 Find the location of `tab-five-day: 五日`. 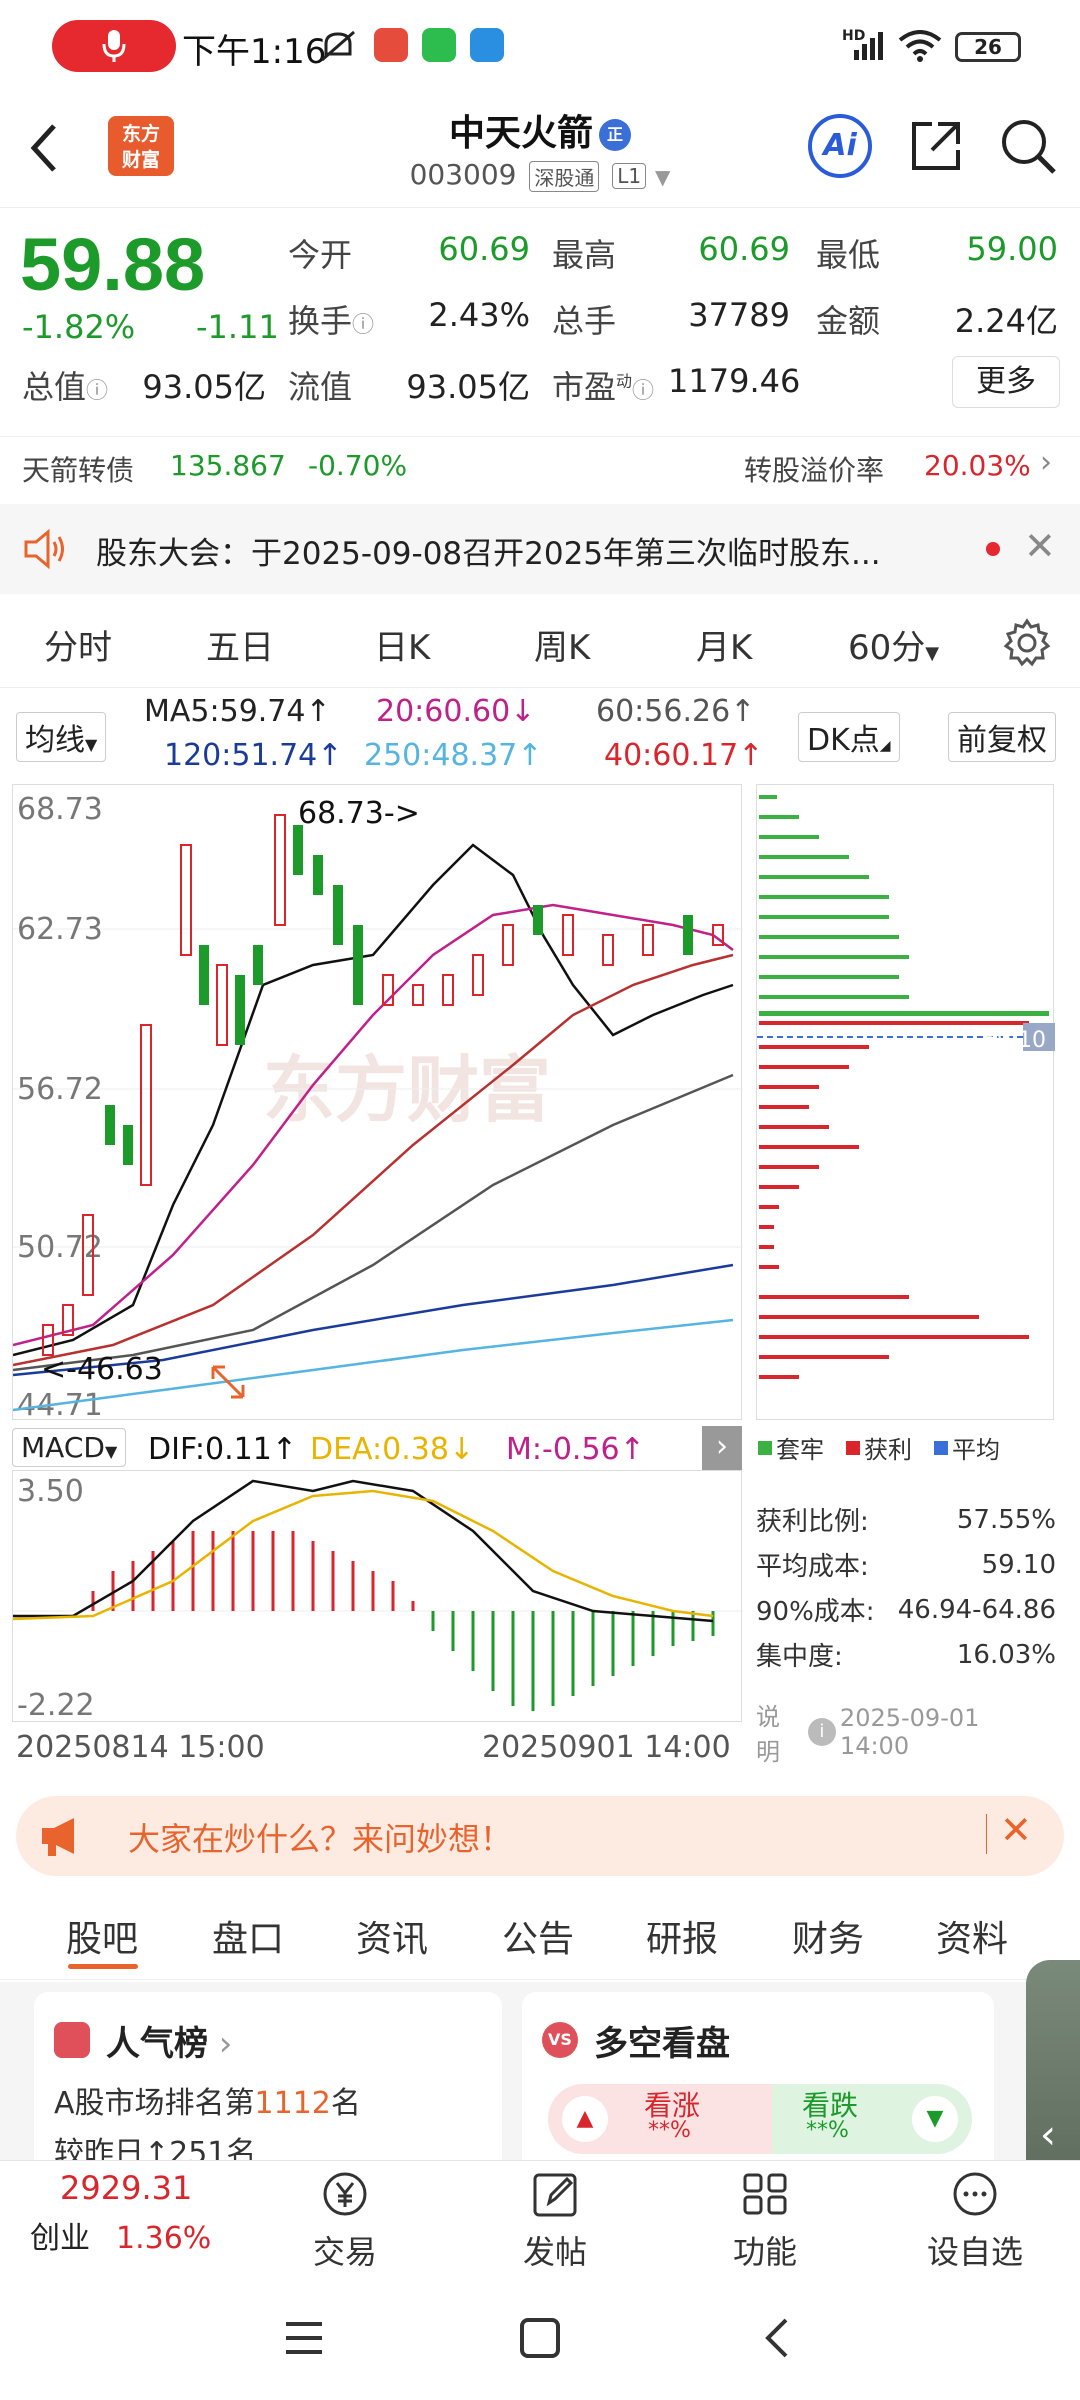

tab-five-day: 五日 is located at coordinates (240, 648).